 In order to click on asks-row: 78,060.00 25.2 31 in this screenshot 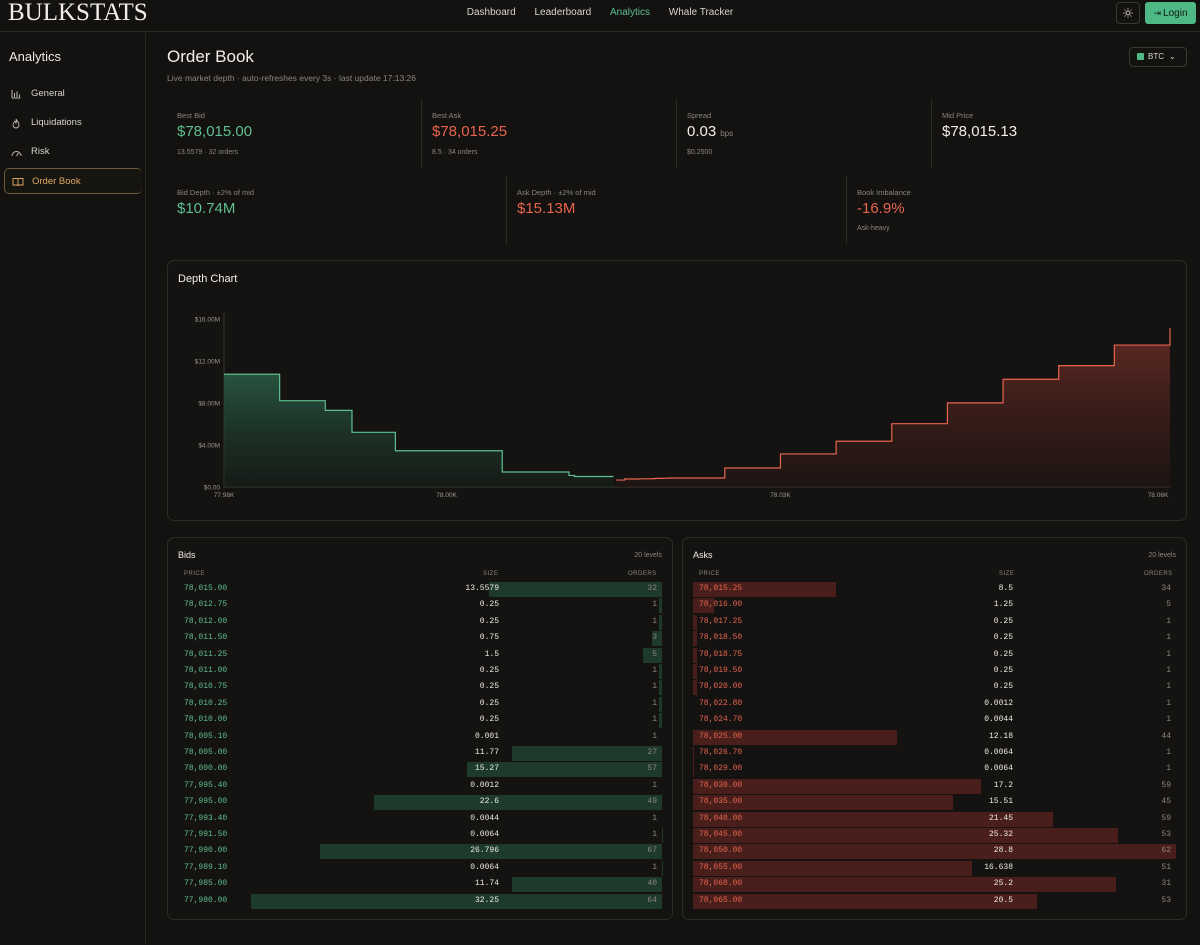, I will do `click(934, 885)`.